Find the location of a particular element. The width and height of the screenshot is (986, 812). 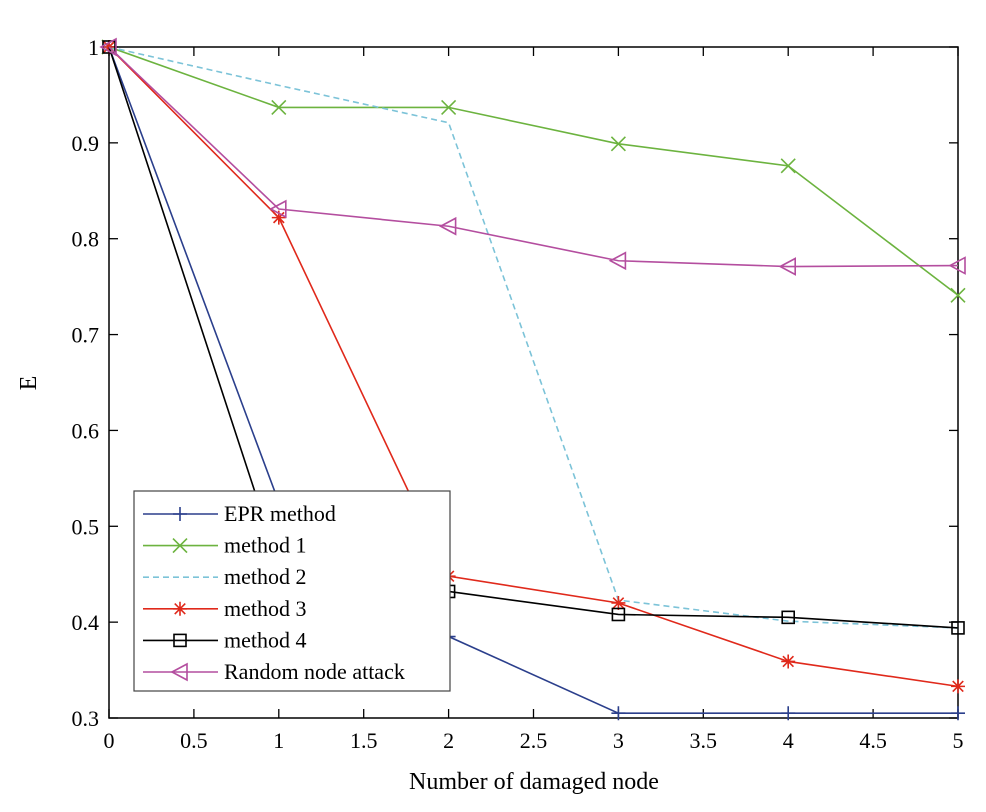

legend-item: method 4 is located at coordinates (225, 639).